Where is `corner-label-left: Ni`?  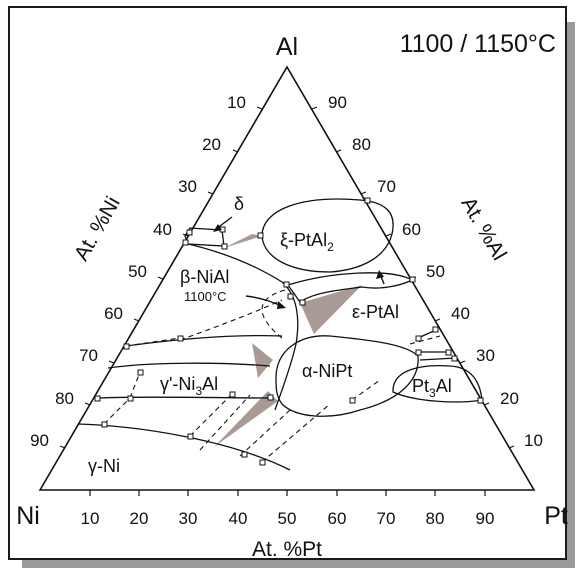 corner-label-left: Ni is located at coordinates (28, 516).